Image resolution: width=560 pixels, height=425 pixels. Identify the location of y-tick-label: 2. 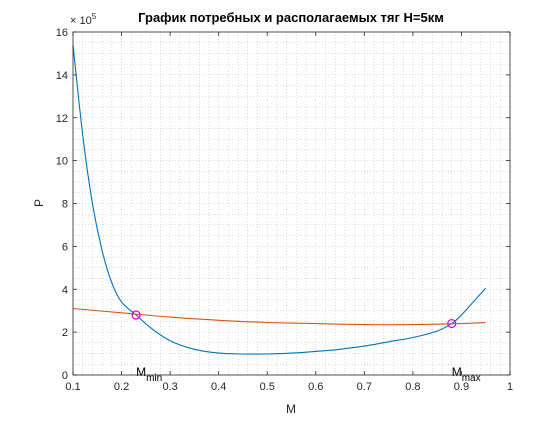
(65, 333).